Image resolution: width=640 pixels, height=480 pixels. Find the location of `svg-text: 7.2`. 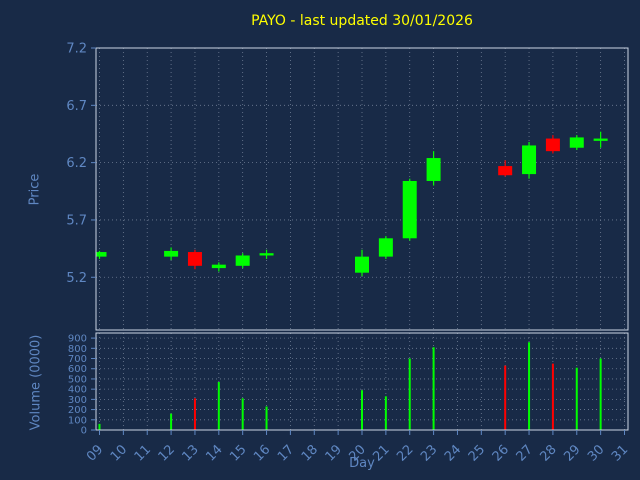

svg-text: 7.2 is located at coordinates (76, 49).